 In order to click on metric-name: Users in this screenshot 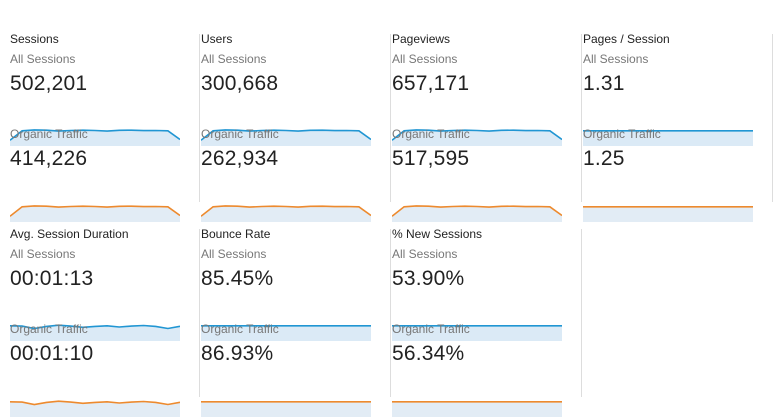, I will do `click(217, 39)`.